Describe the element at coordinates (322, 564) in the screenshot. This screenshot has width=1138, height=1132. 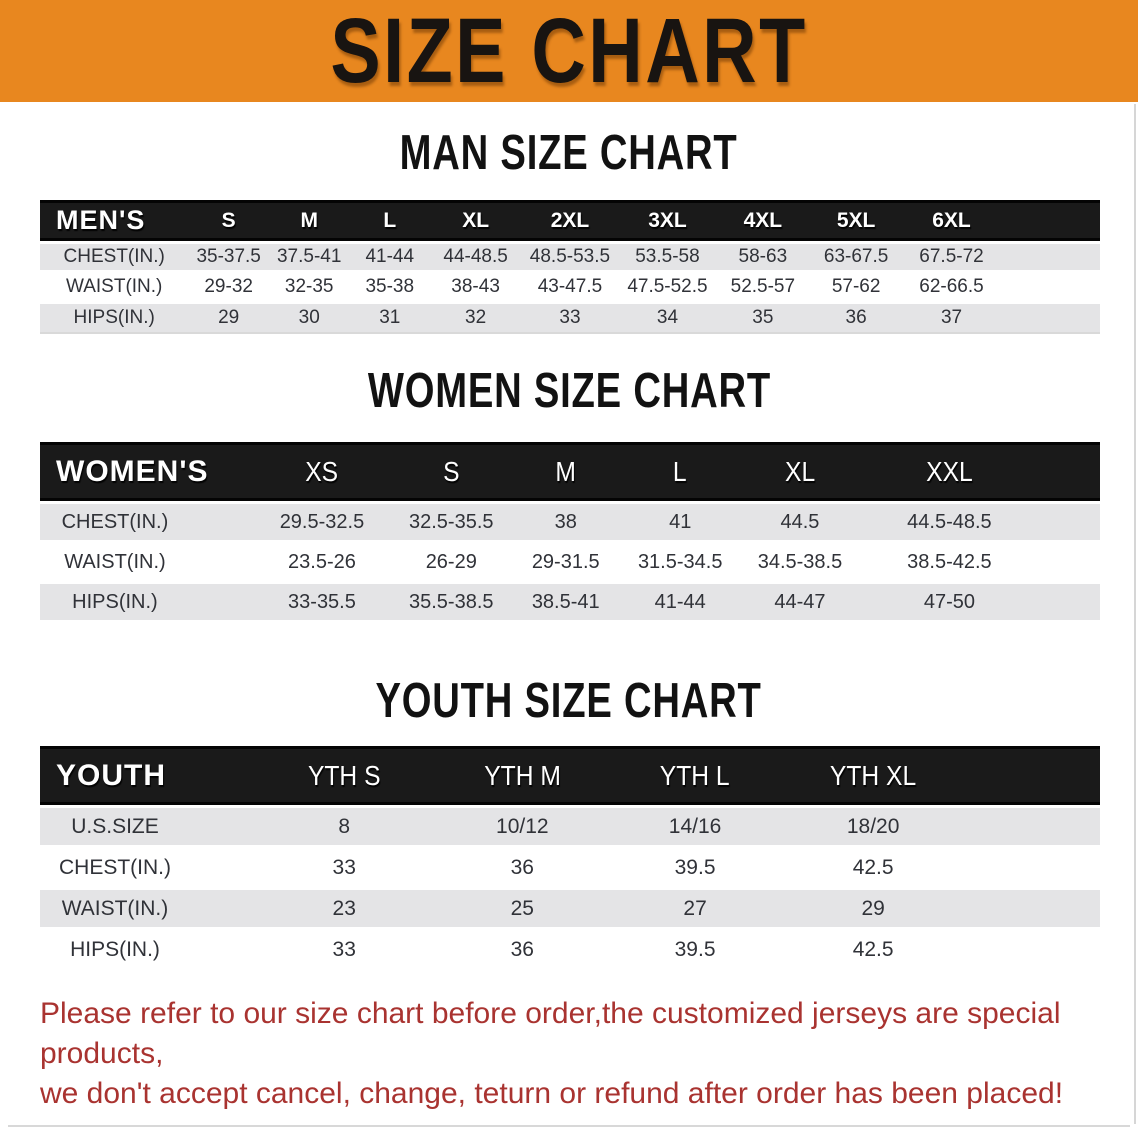
I see `size-cell: 23.5-26` at that location.